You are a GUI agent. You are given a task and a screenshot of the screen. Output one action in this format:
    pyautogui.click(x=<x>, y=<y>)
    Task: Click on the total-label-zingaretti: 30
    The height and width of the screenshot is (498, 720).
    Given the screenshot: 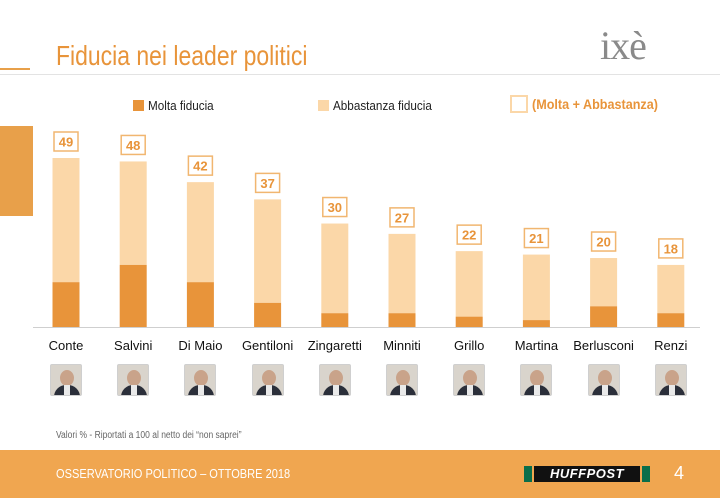 What is the action you would take?
    pyautogui.click(x=335, y=207)
    